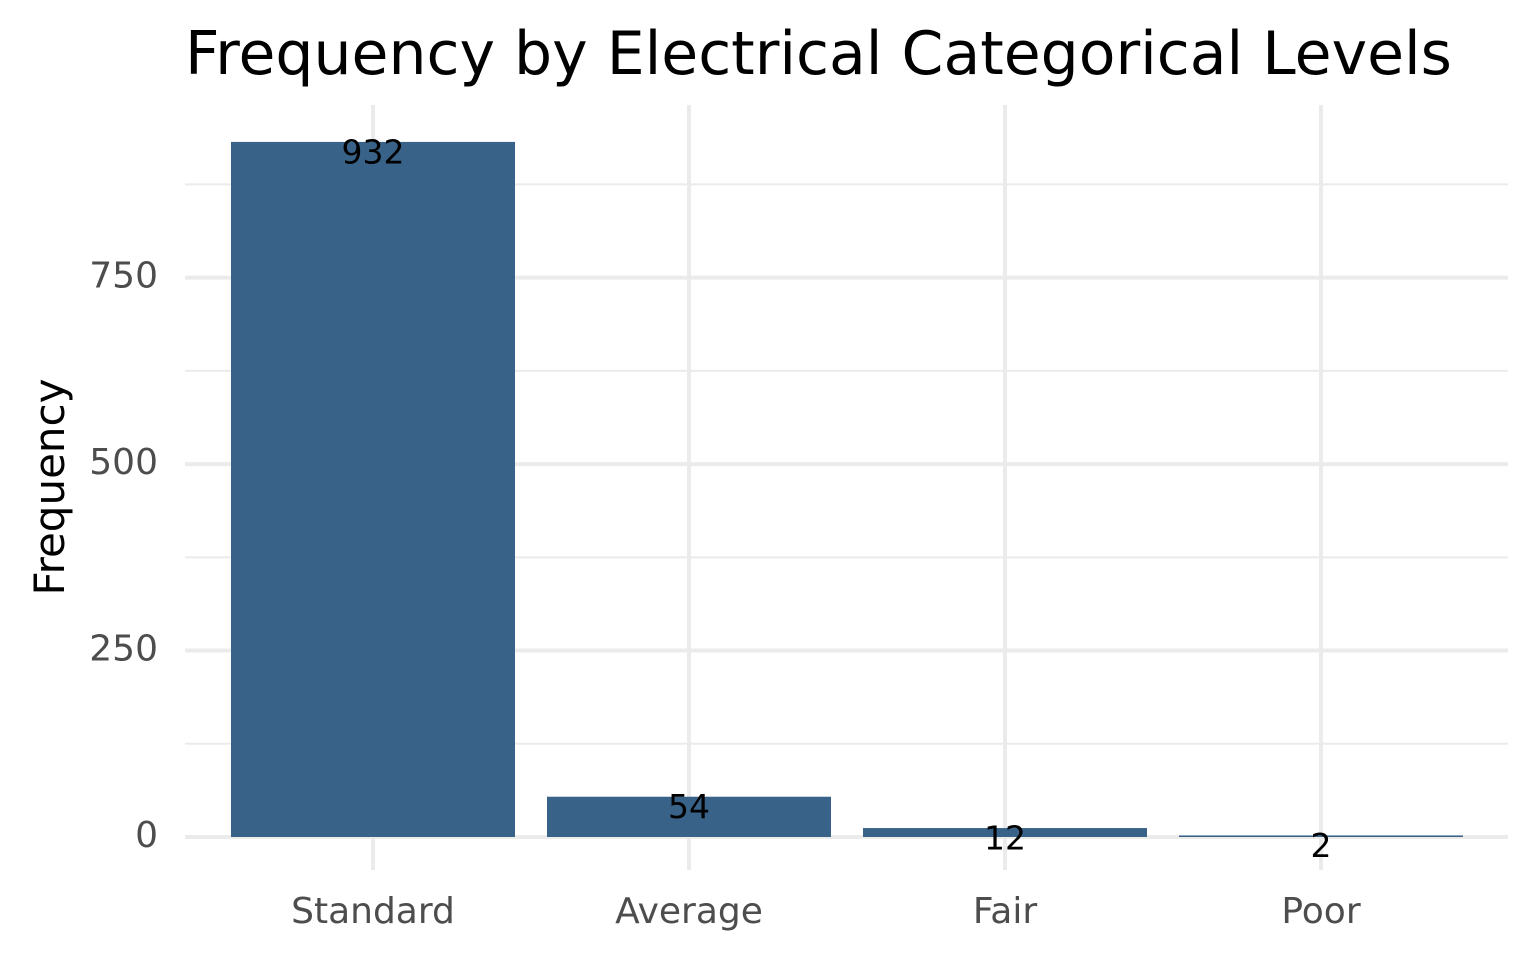  Describe the element at coordinates (373, 911) in the screenshot. I see `x-tick-label: Standard` at that location.